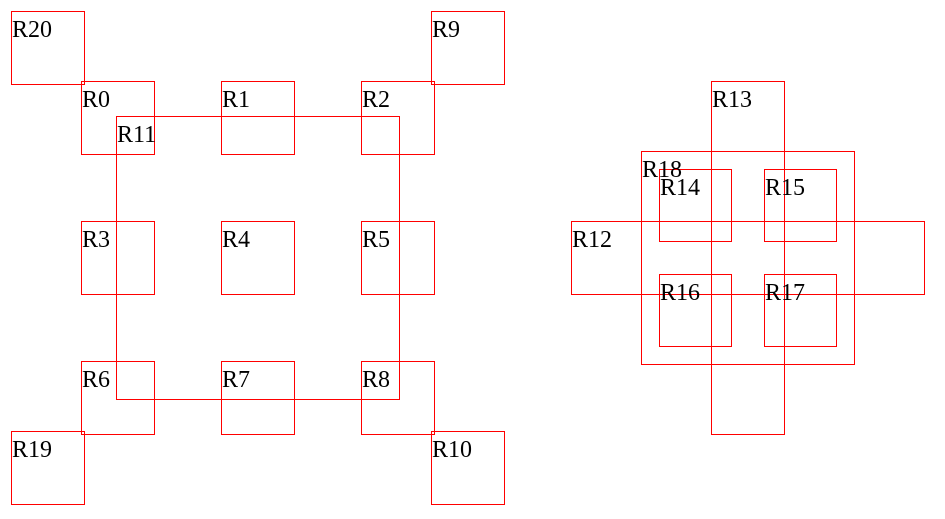 Image resolution: width=945 pixels, height=519 pixels. I want to click on region-label-r0: R0, so click(96, 100).